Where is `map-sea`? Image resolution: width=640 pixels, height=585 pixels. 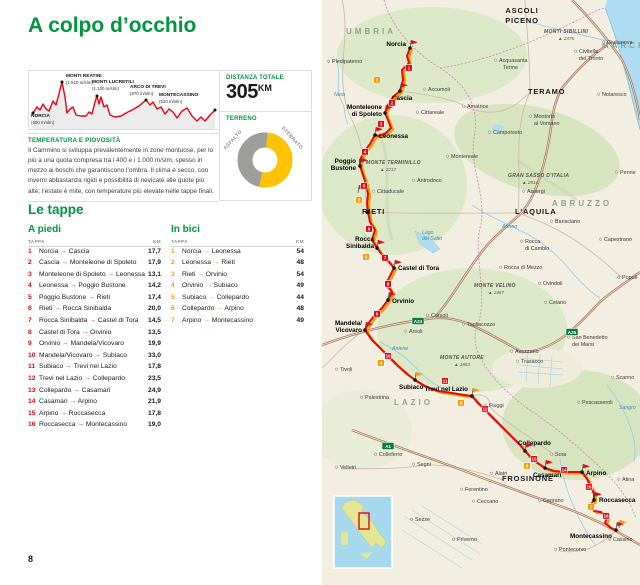 map-sea is located at coordinates (622, 65).